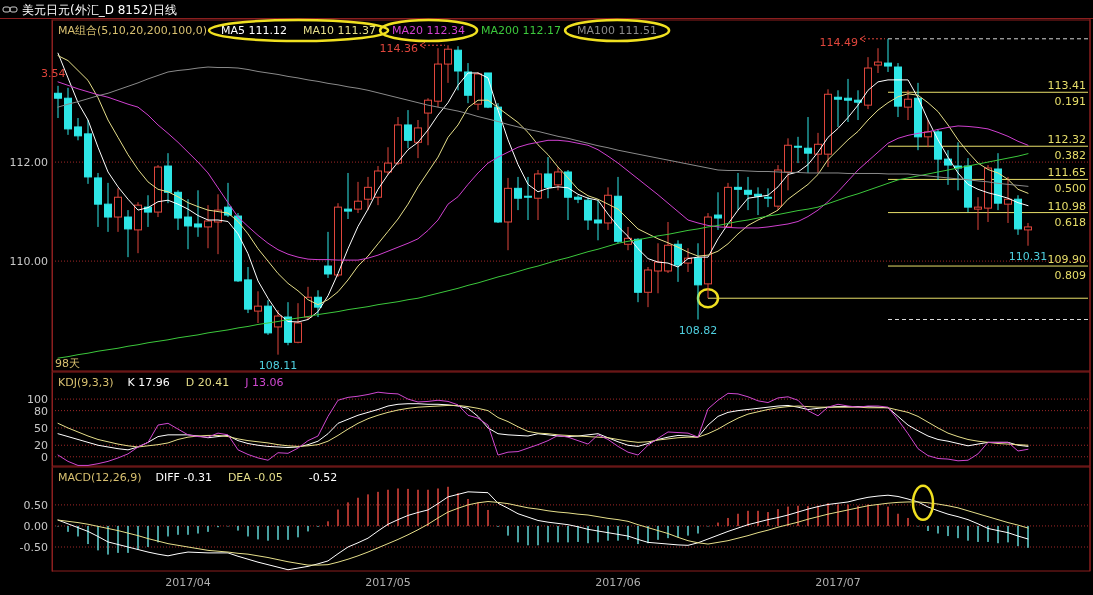 This screenshot has width=1093, height=595. What do you see at coordinates (340, 30) in the screenshot?
I see `text: MA10 111.37` at bounding box center [340, 30].